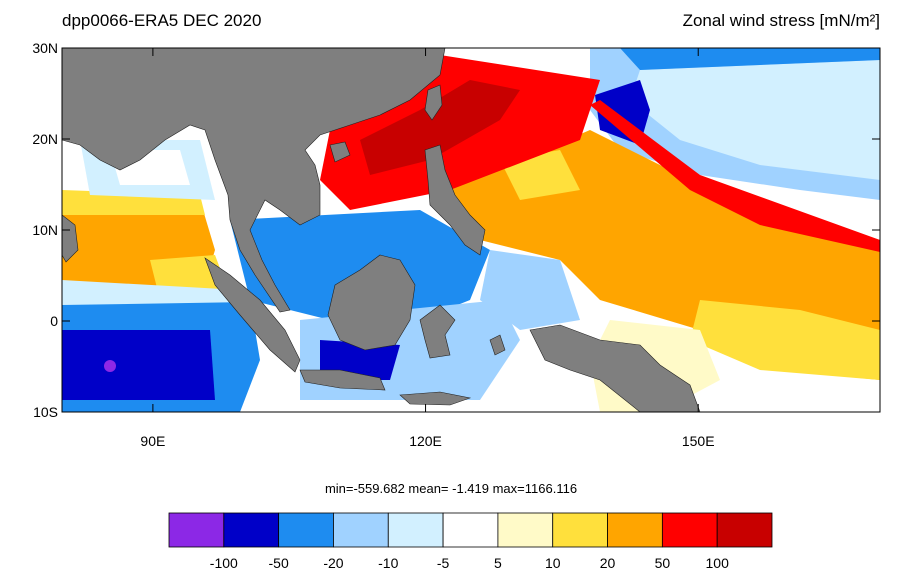 The width and height of the screenshot is (902, 576). Describe the element at coordinates (433, 102) in the screenshot. I see `land-taiwan` at that location.